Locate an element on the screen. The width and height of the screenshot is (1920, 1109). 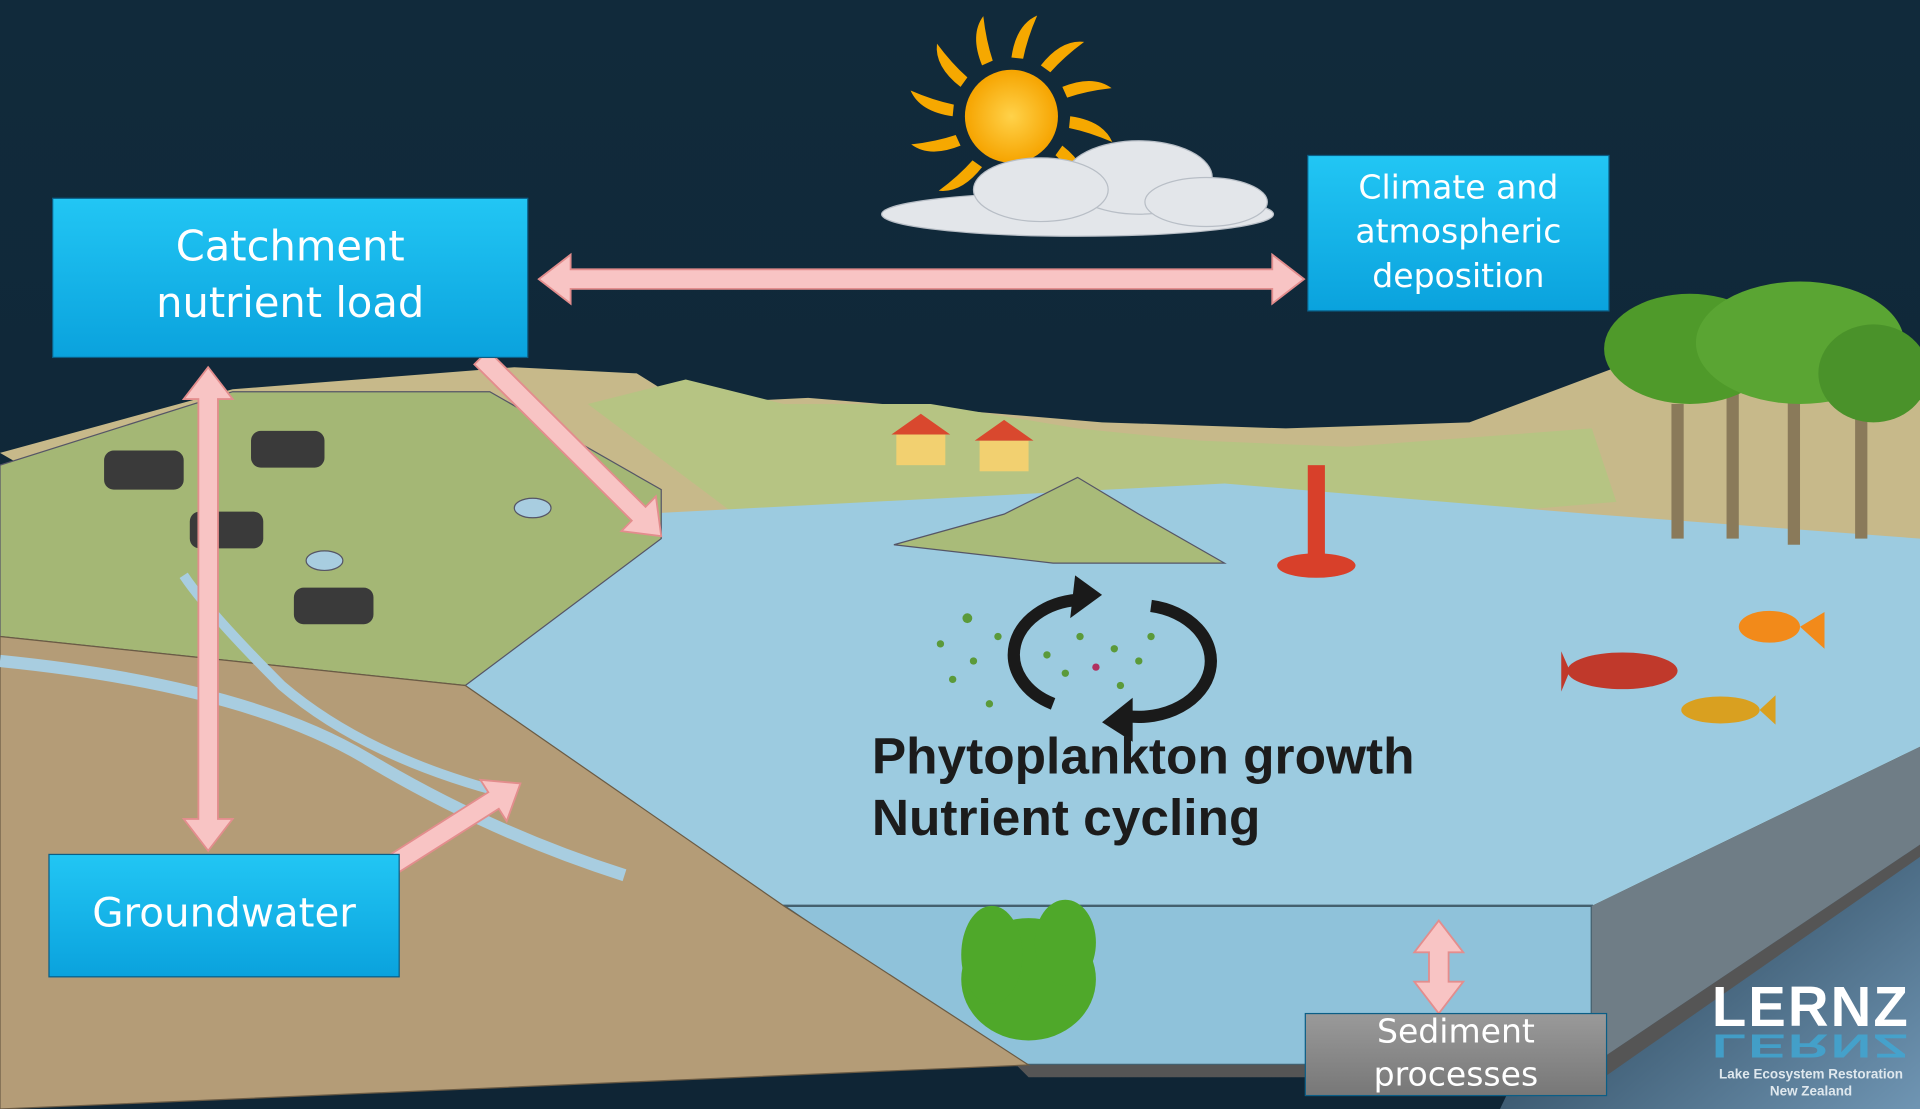
box-label: deposition is located at coordinates (1458, 275).